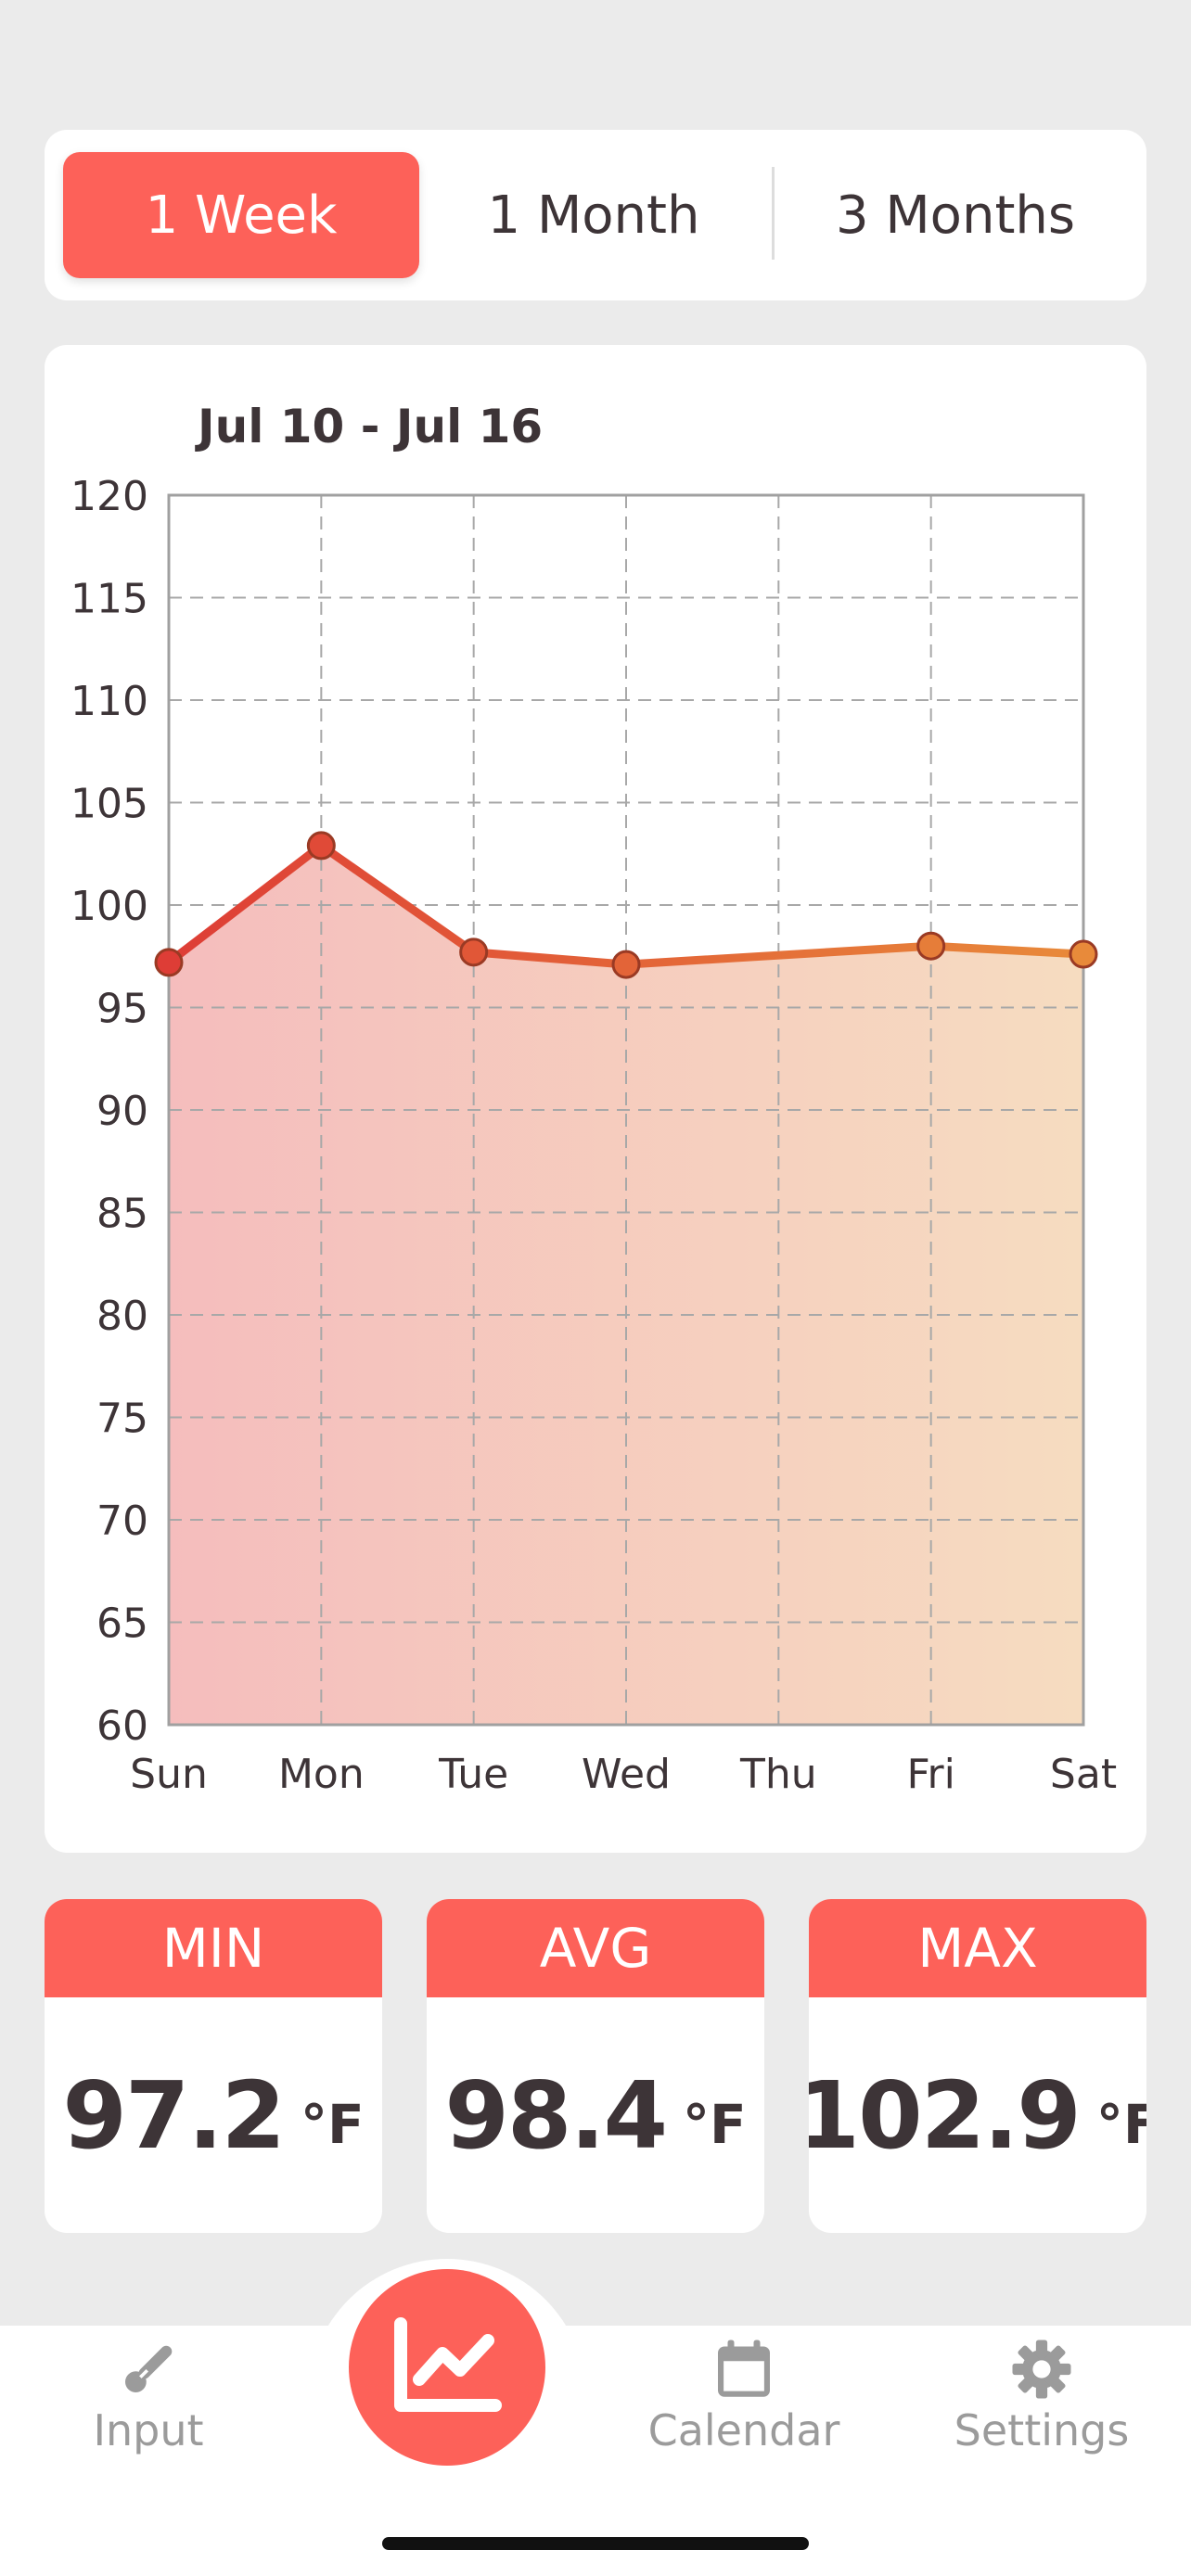  Describe the element at coordinates (109, 907) in the screenshot. I see `y-tick-label: 100` at that location.